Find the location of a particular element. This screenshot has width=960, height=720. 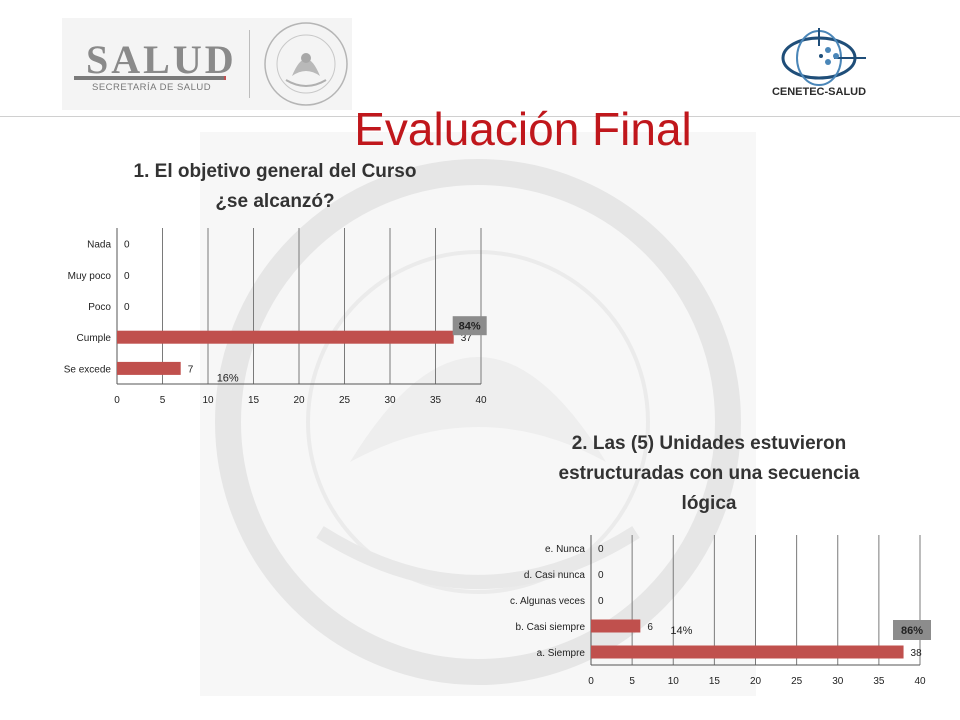

chart1-tick-label: 5 is located at coordinates (163, 400).